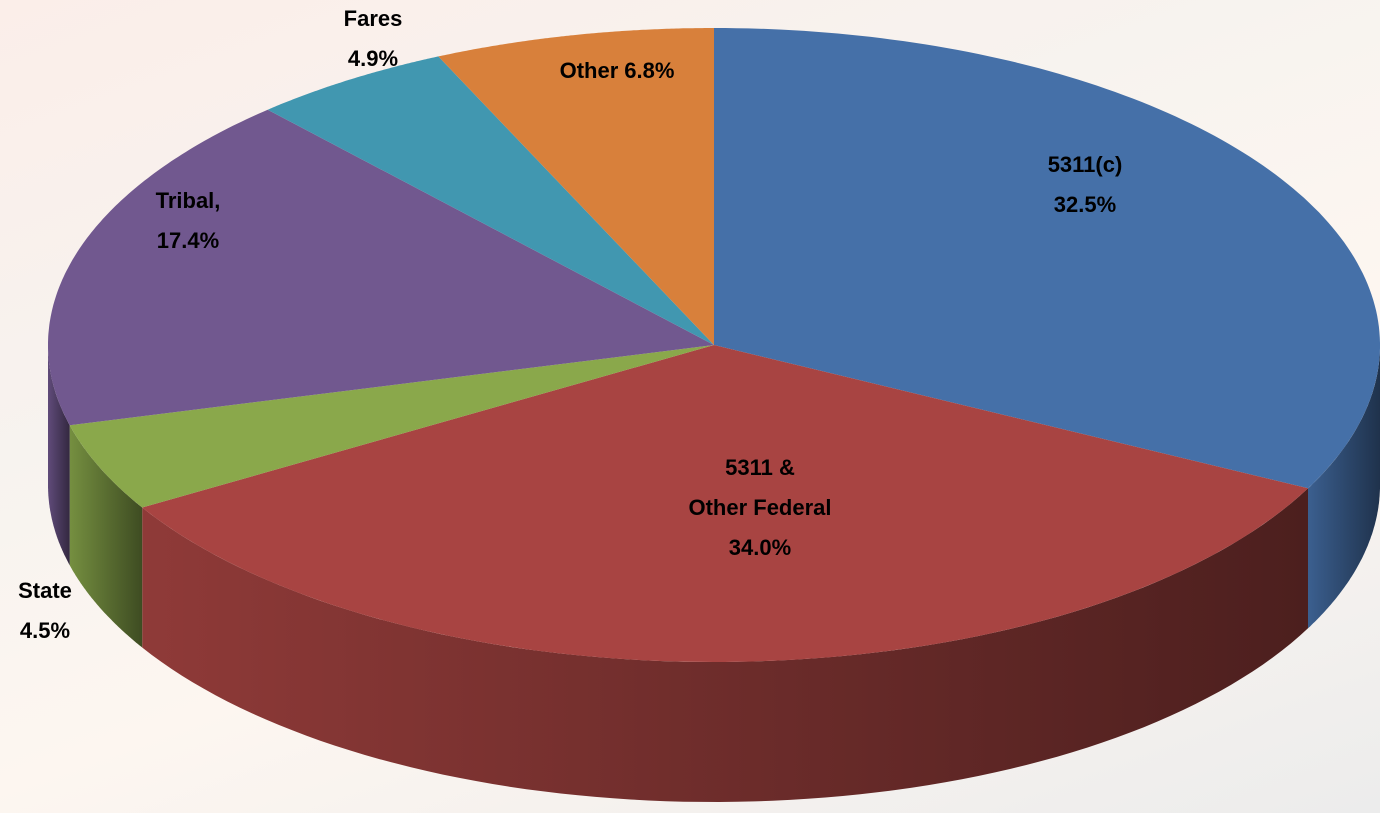 This screenshot has width=1380, height=813. Describe the element at coordinates (45, 590) in the screenshot. I see `slice-name: State` at that location.